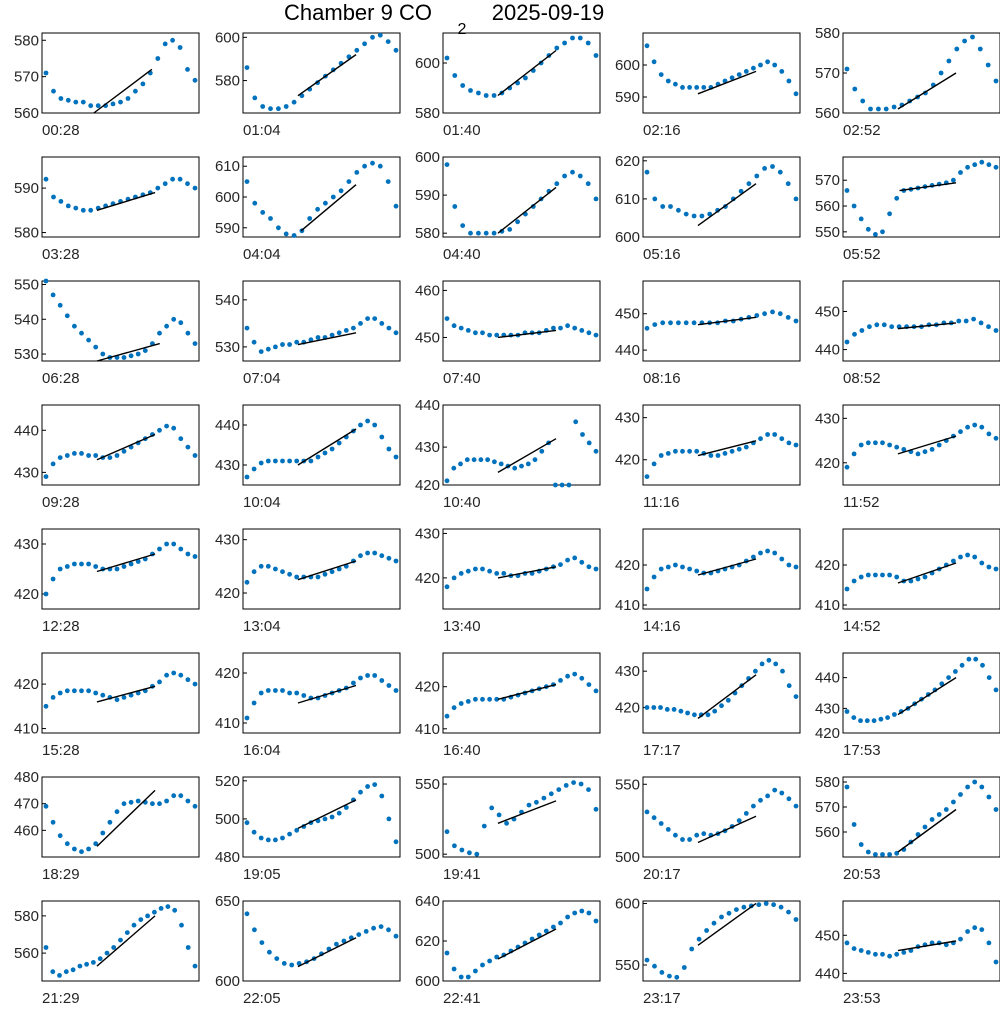 The width and height of the screenshot is (1000, 1014). I want to click on time-label: 08:52, so click(862, 378).